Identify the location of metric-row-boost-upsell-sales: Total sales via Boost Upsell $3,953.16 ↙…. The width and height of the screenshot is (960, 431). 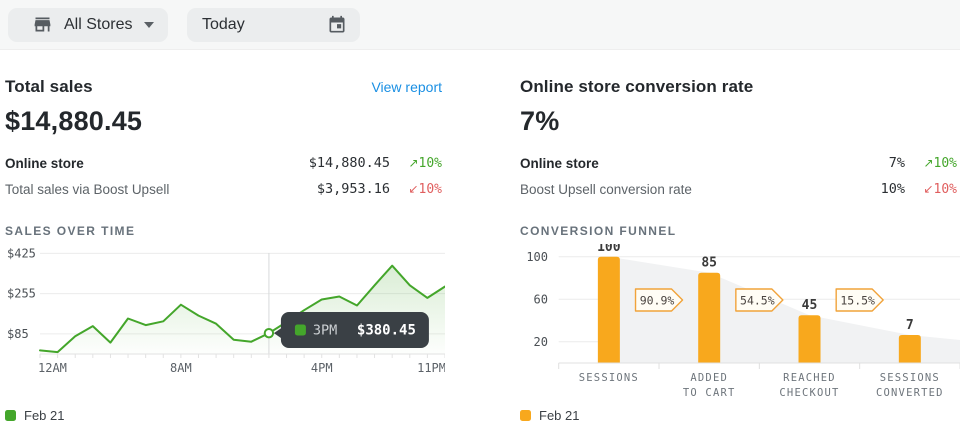
(223, 189).